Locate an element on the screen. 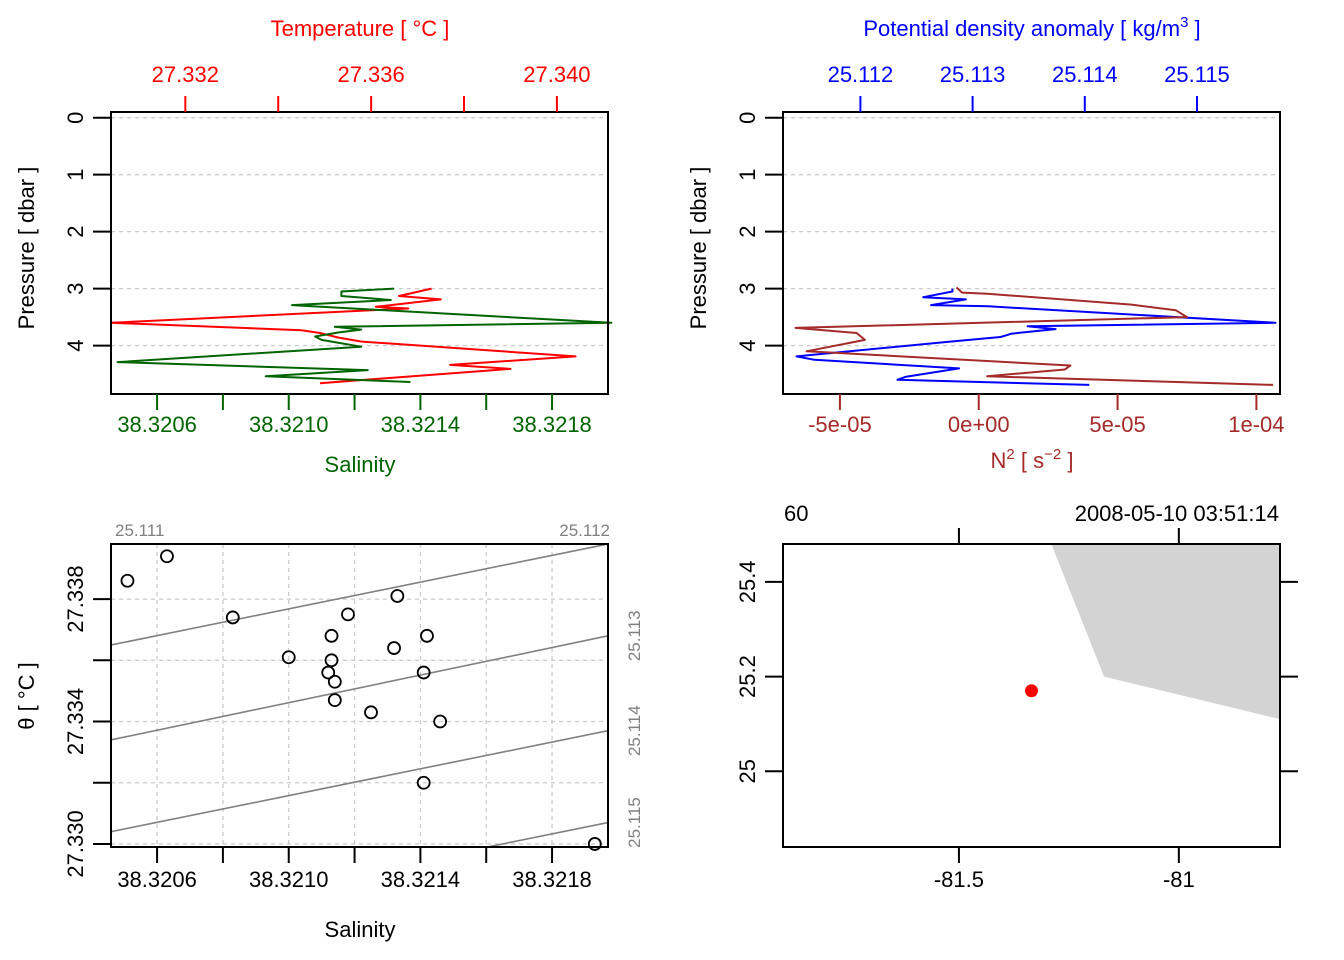 This screenshot has width=1344, height=960. series-line-salinity is located at coordinates (364, 335).